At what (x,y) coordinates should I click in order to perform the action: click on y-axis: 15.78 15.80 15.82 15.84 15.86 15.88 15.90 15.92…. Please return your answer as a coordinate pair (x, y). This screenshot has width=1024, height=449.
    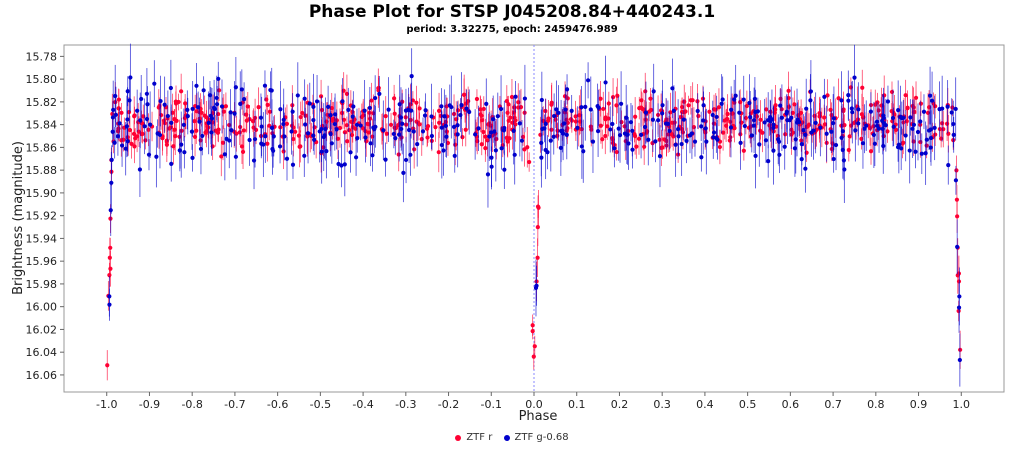
    Looking at the image, I should click on (45, 216).